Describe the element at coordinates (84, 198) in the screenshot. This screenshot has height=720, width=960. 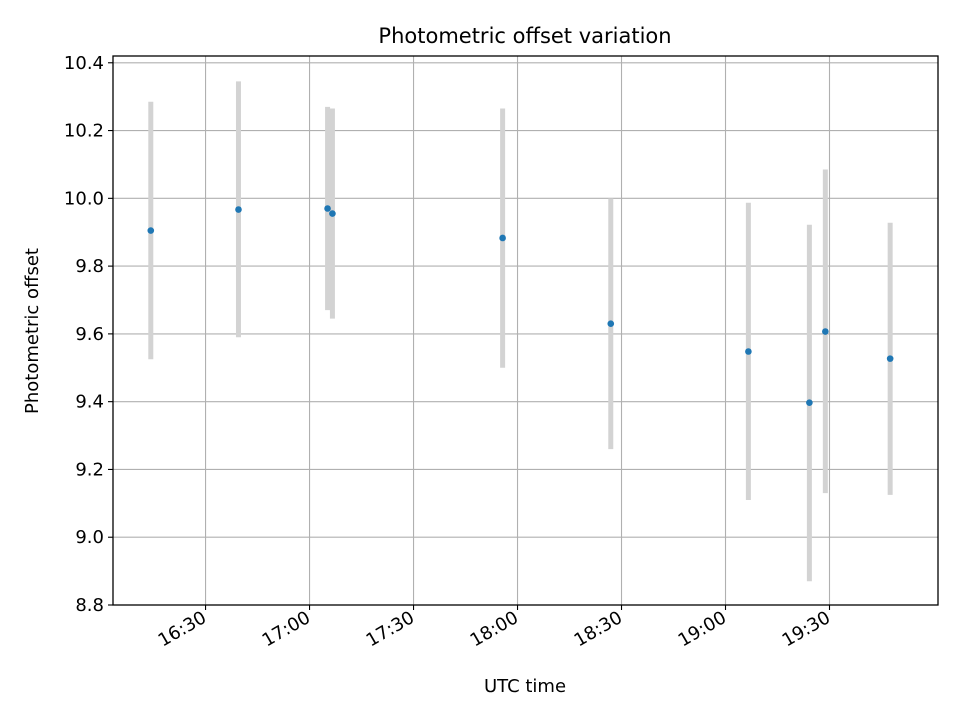
I see `y-tick-label: 10.0` at that location.